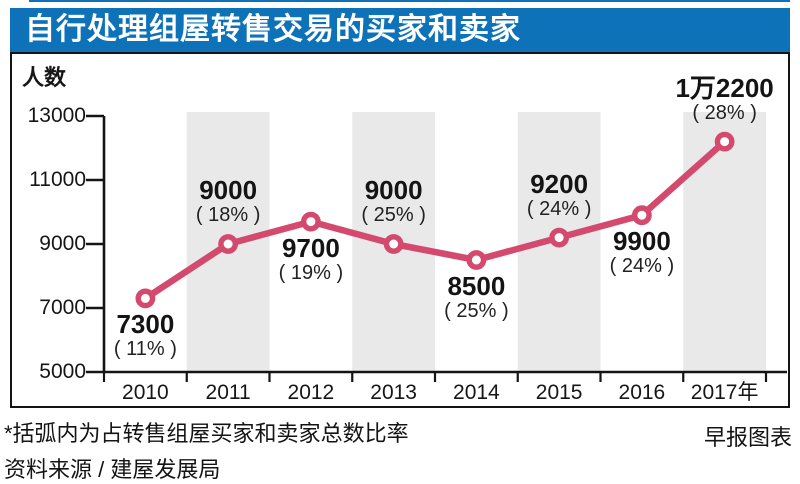  What do you see at coordinates (409, 1) in the screenshot?
I see `top-rule` at bounding box center [409, 1].